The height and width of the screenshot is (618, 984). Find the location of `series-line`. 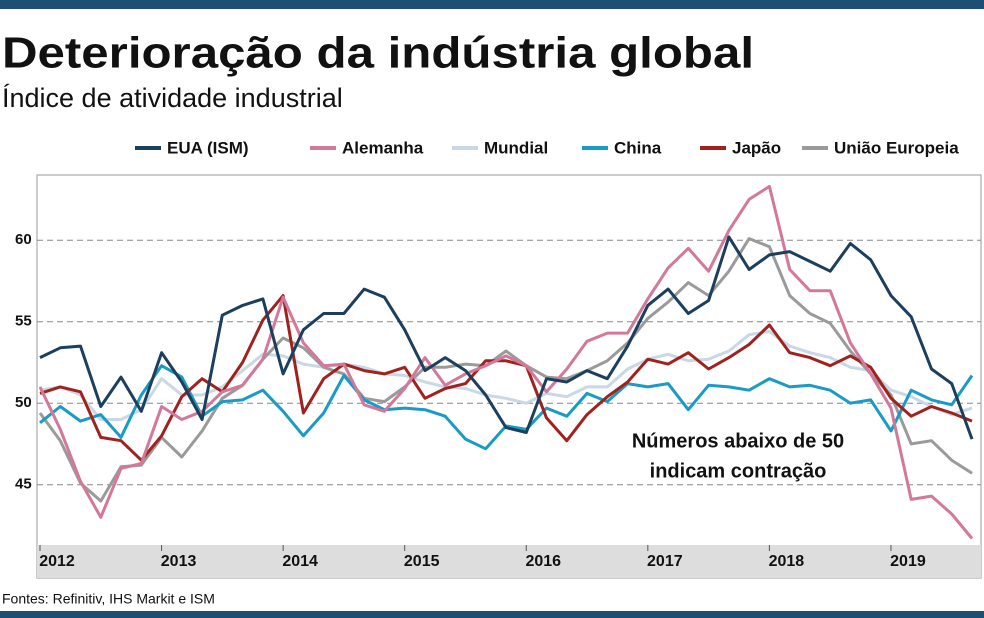

series-line is located at coordinates (506, 375).